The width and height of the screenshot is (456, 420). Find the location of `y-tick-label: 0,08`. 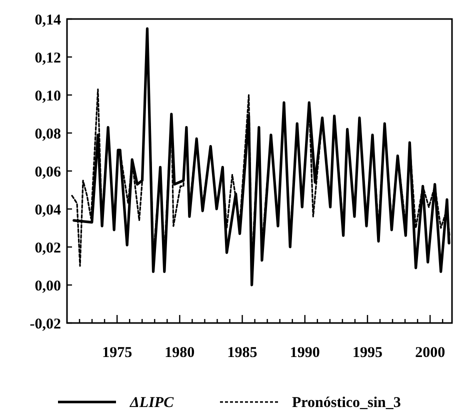

y-tick-label: 0,08 is located at coordinates (47, 134).